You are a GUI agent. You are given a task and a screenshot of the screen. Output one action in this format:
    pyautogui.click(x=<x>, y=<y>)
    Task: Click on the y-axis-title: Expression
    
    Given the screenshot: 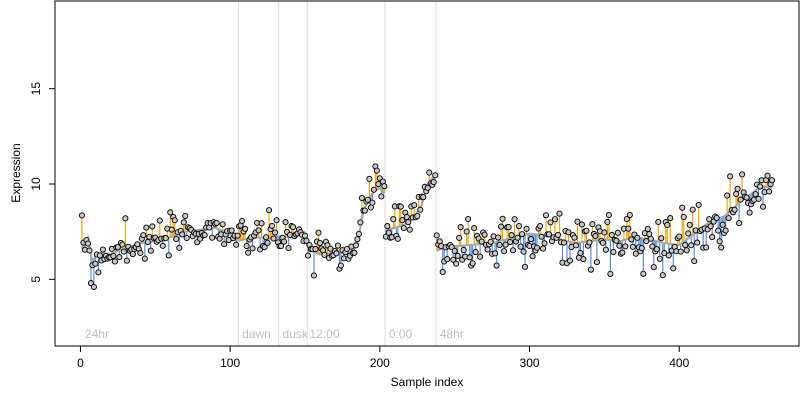 What is the action you would take?
    pyautogui.click(x=16, y=172)
    